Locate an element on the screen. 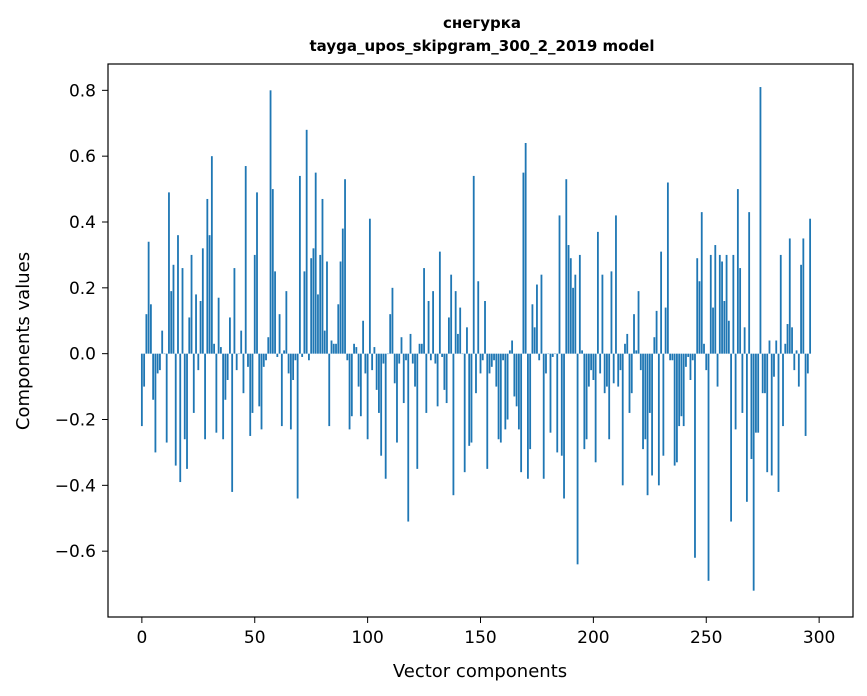 The width and height of the screenshot is (867, 696). x-axis-label: Vector components is located at coordinates (480, 671).